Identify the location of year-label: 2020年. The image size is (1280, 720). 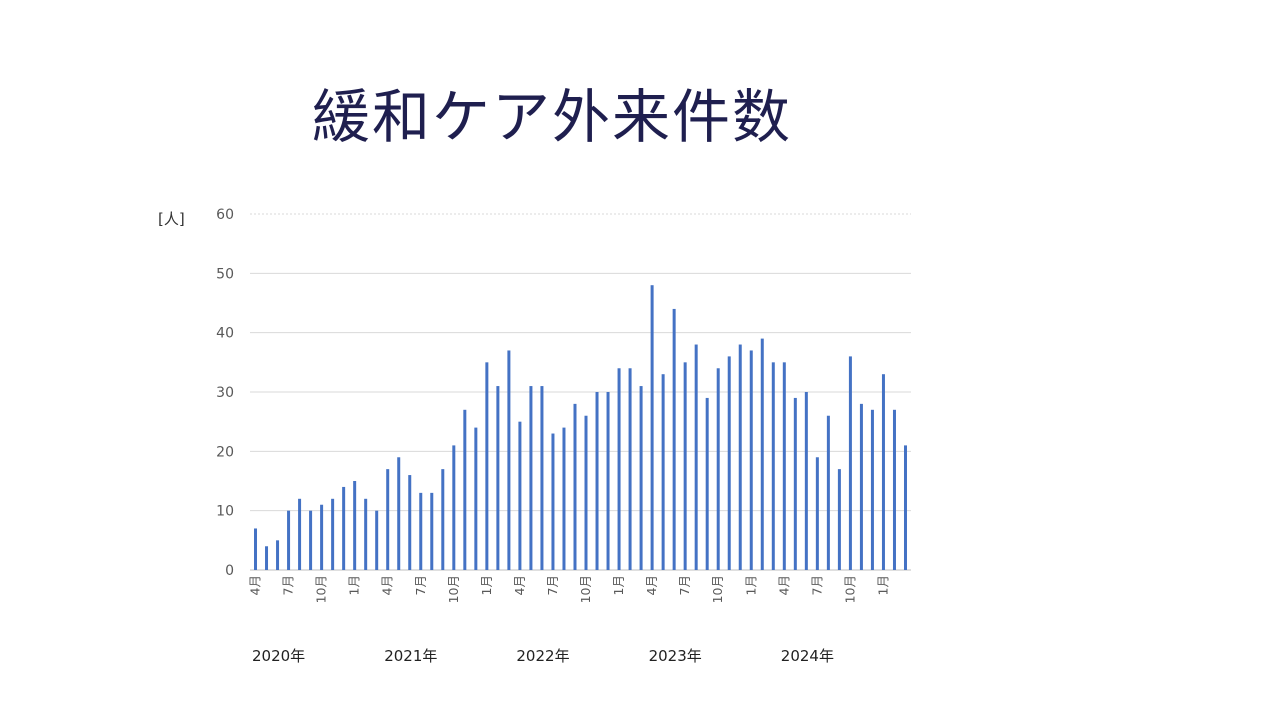
(278, 656).